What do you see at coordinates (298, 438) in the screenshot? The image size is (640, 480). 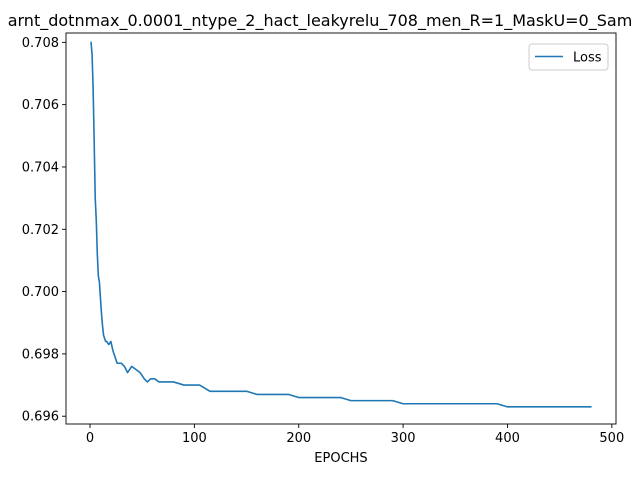 I see `x-tick-label: 200` at bounding box center [298, 438].